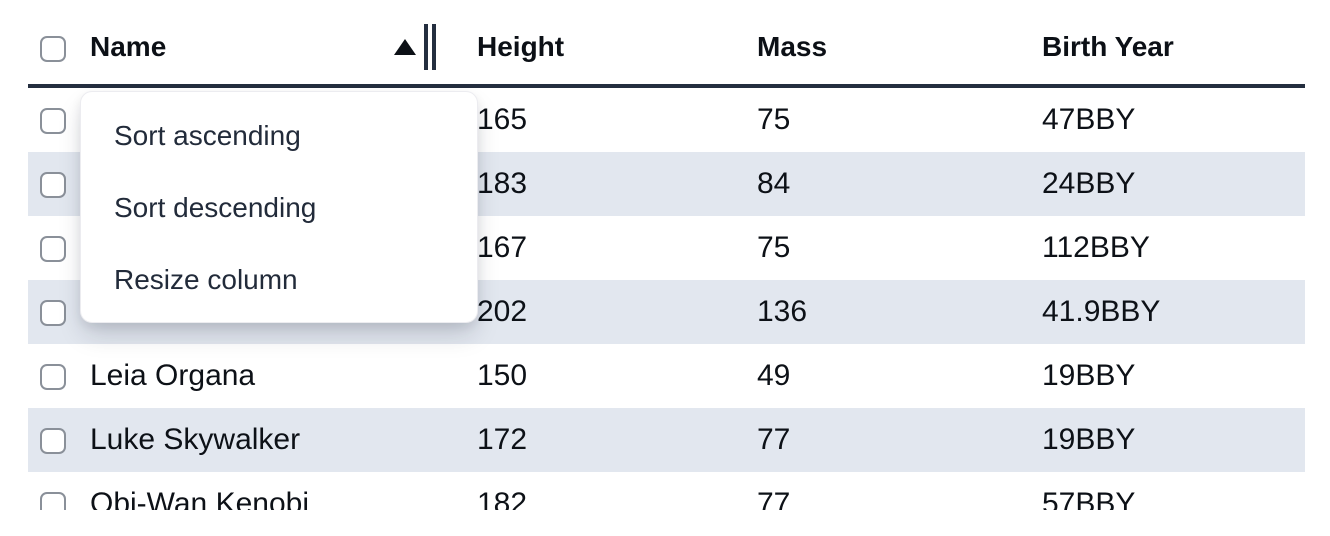 This screenshot has width=1330, height=536. I want to click on select-all-checkbox, so click(53, 48).